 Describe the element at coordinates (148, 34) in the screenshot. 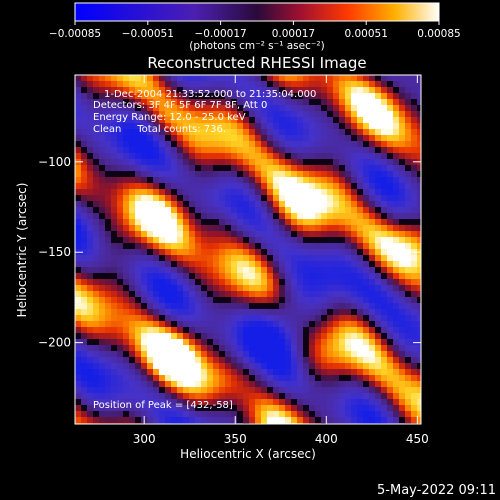

I see `colorbar-tick-label: −0.00051` at that location.